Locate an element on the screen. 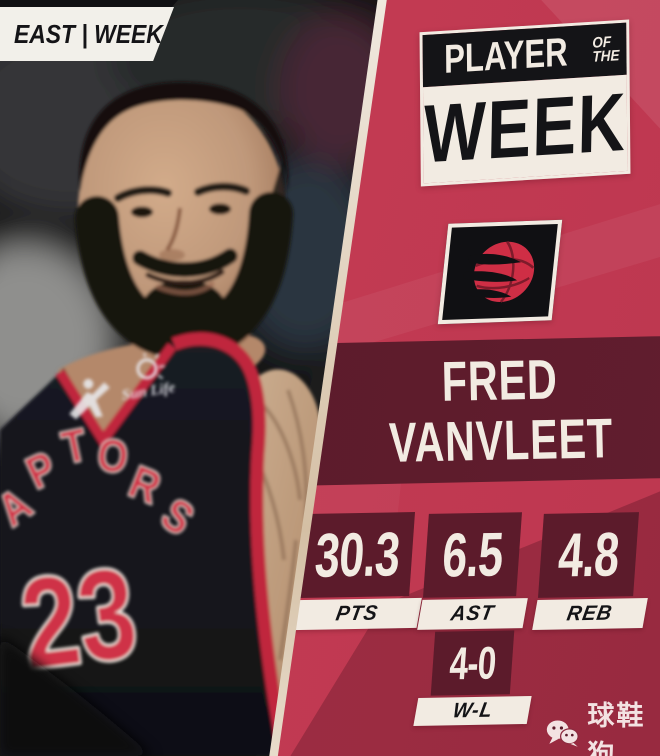  potw-week-bar: WEEK is located at coordinates (525, 129).